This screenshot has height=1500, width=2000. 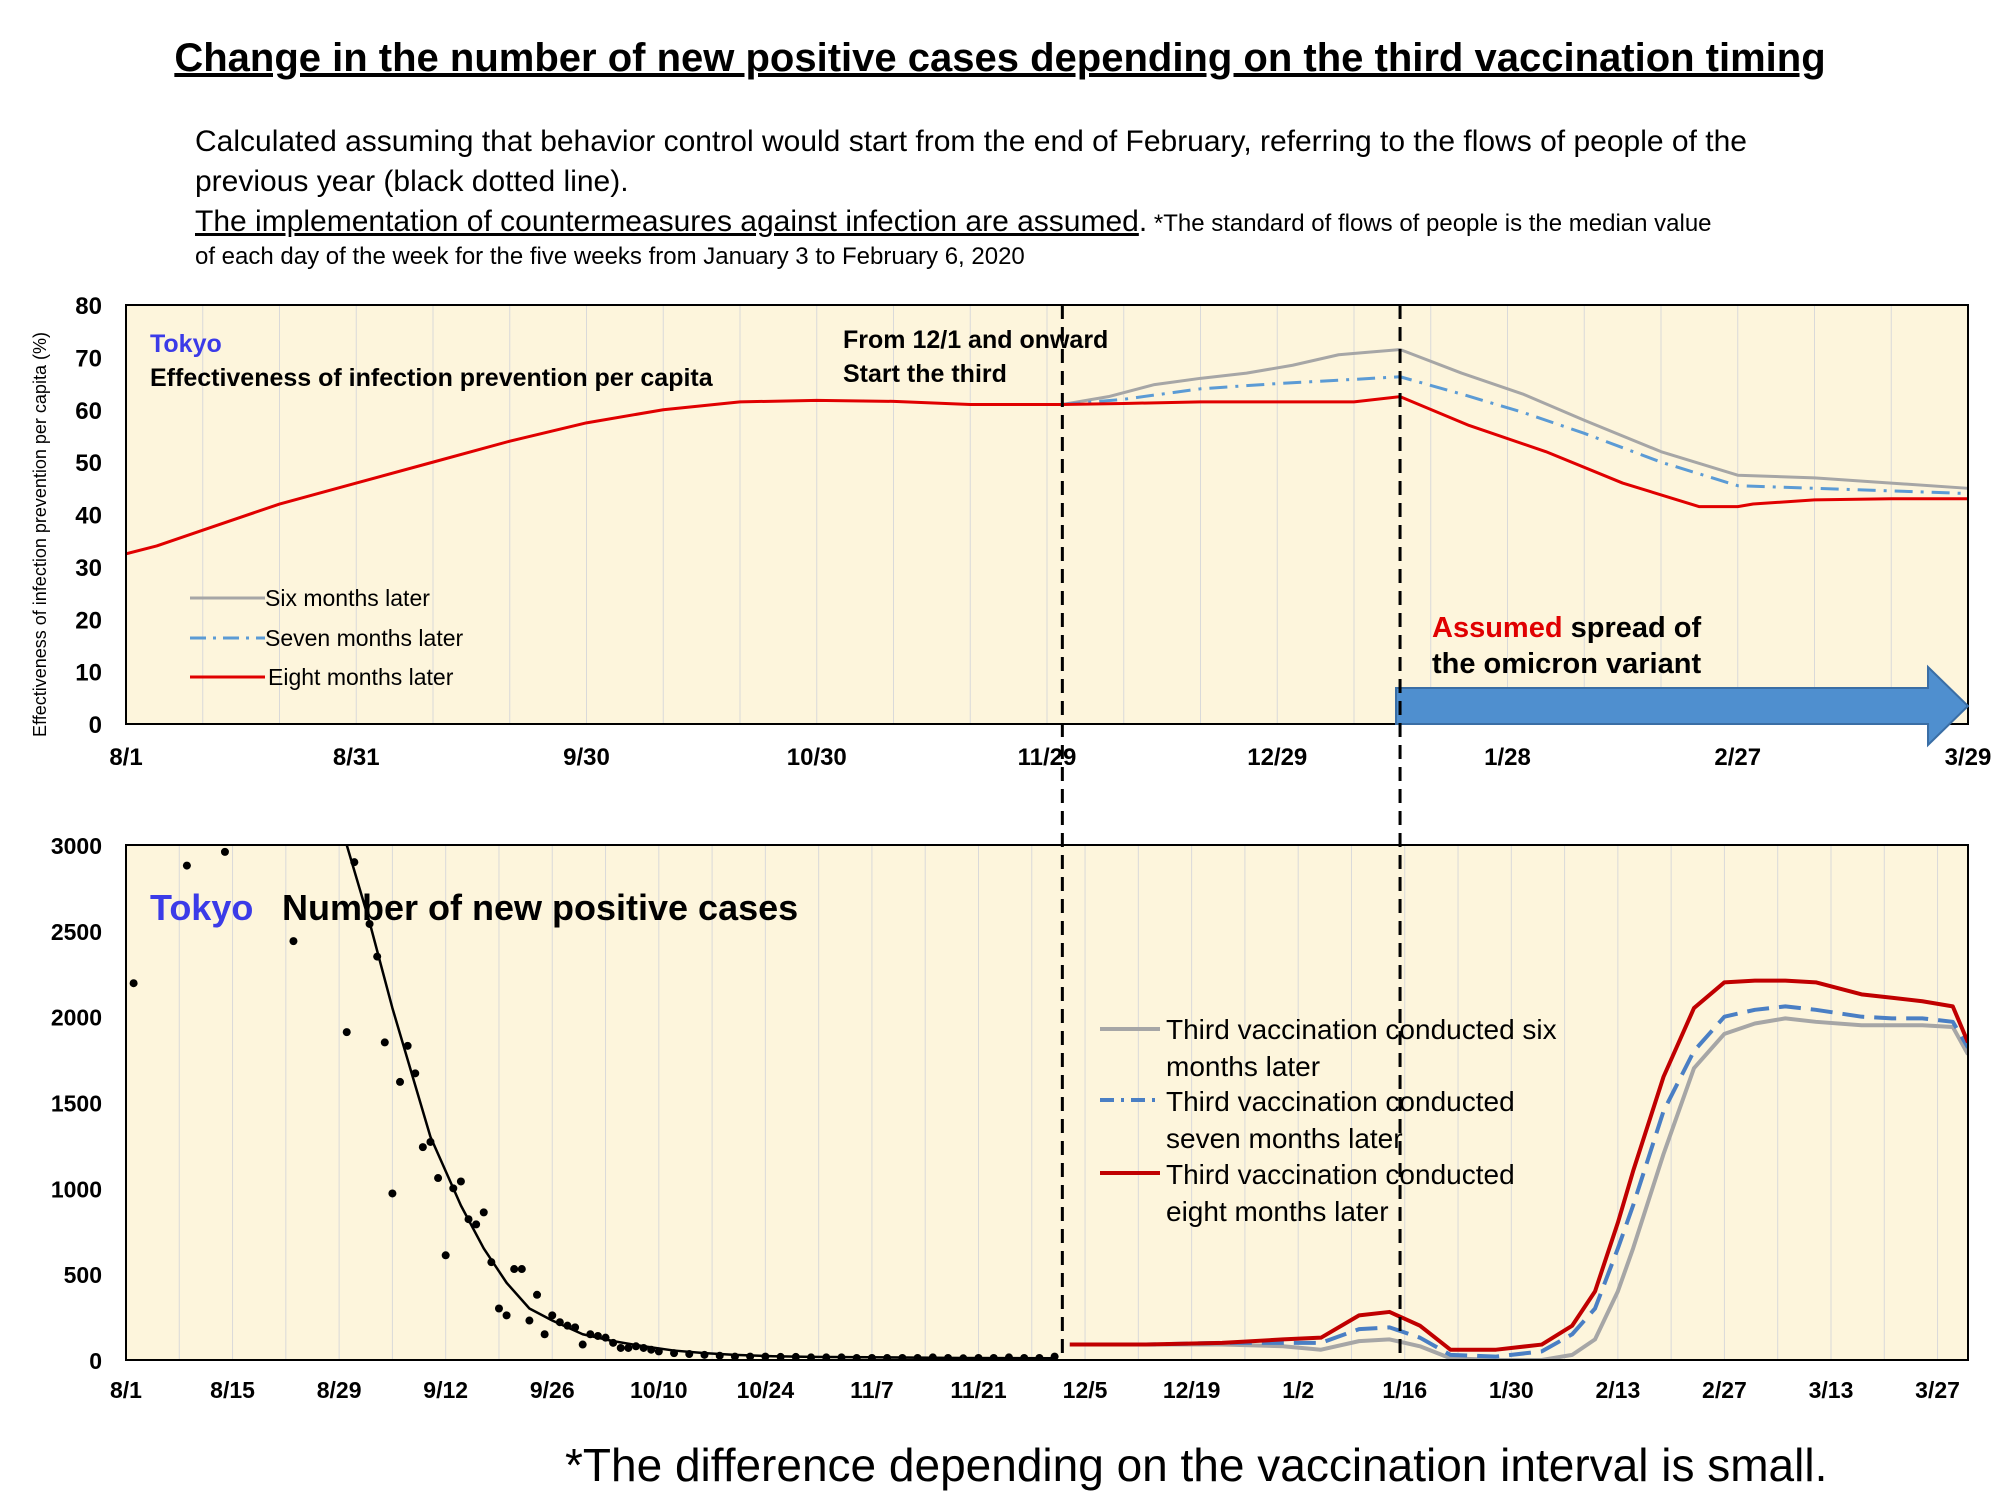 What do you see at coordinates (1340, 1101) in the screenshot?
I see `legend-seven-line-1: Third vaccination conducted` at bounding box center [1340, 1101].